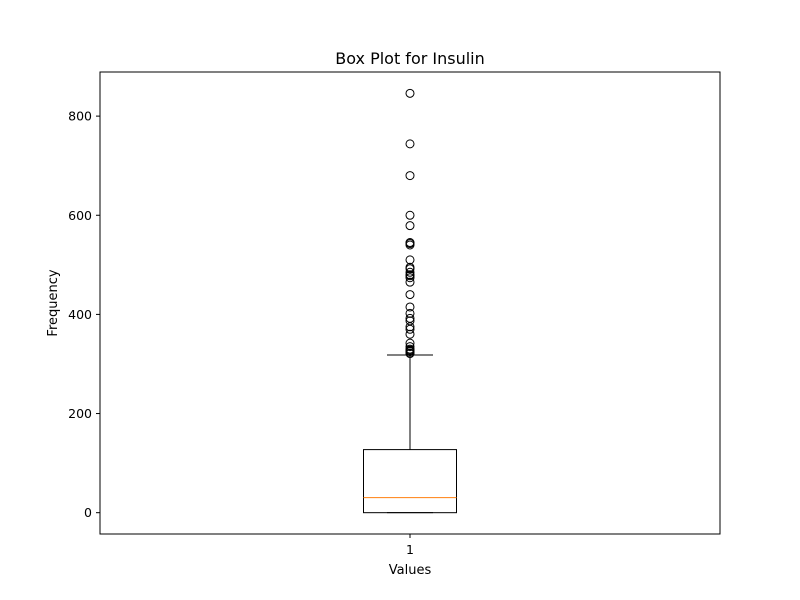 The width and height of the screenshot is (800, 600). I want to click on y-tick-label: 800, so click(80, 116).